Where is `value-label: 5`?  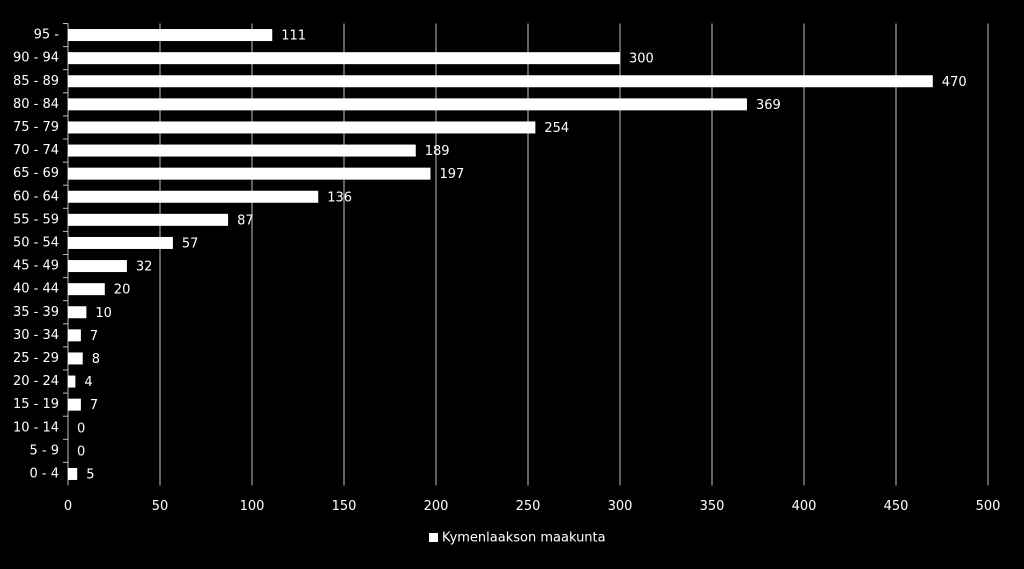 value-label: 5 is located at coordinates (90, 474).